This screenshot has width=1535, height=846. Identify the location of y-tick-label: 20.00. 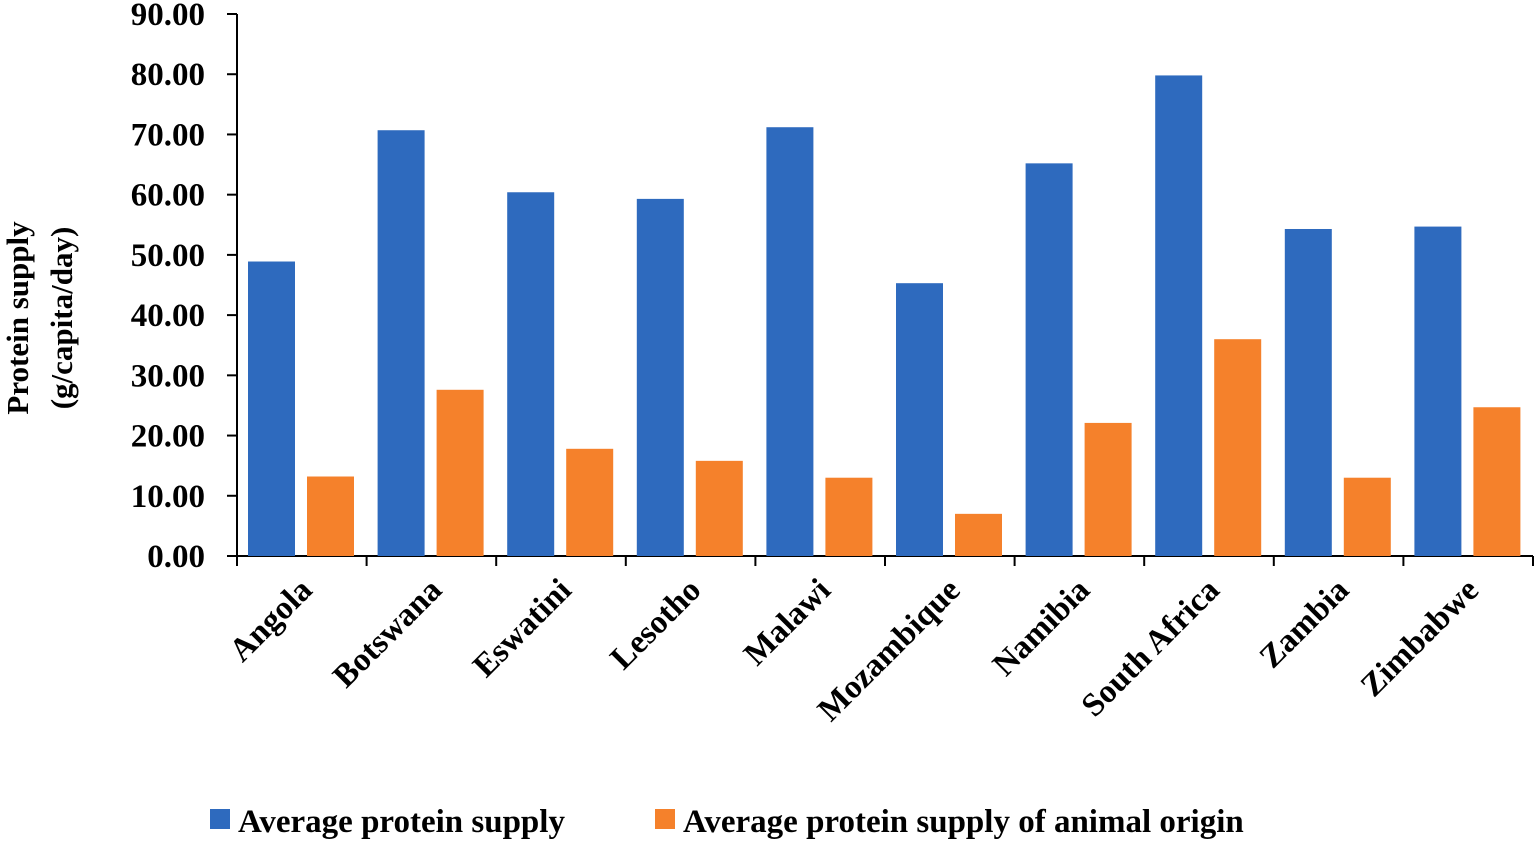
(168, 437).